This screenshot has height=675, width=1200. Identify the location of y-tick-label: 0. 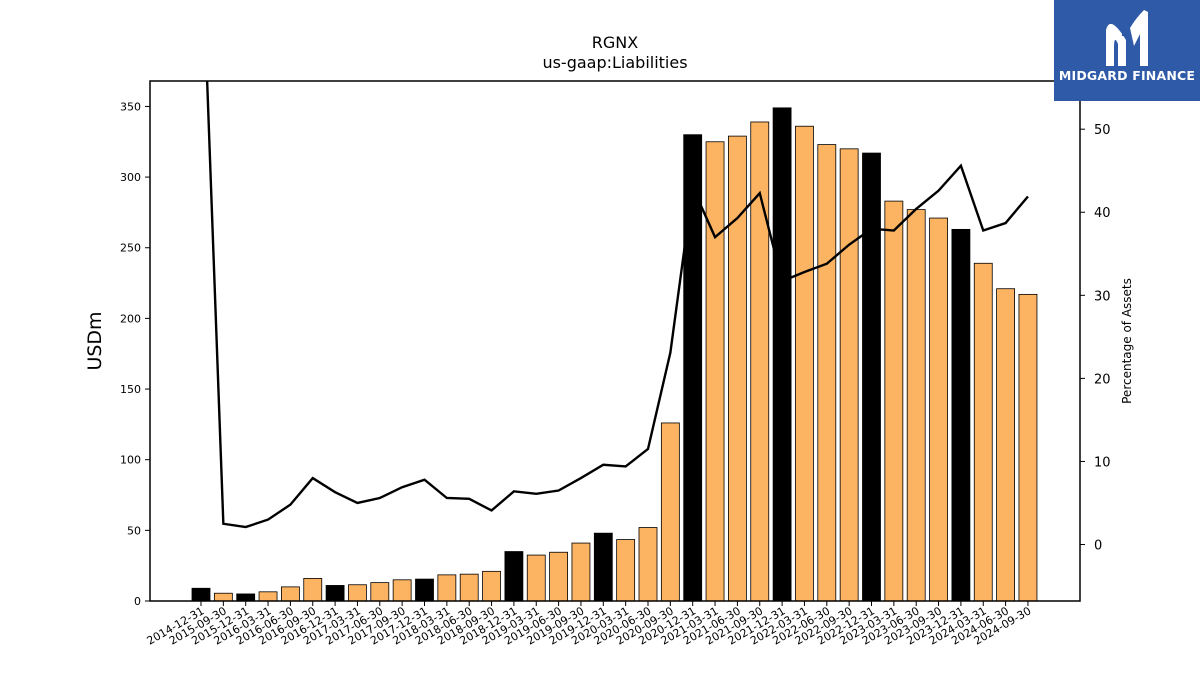
(137, 601).